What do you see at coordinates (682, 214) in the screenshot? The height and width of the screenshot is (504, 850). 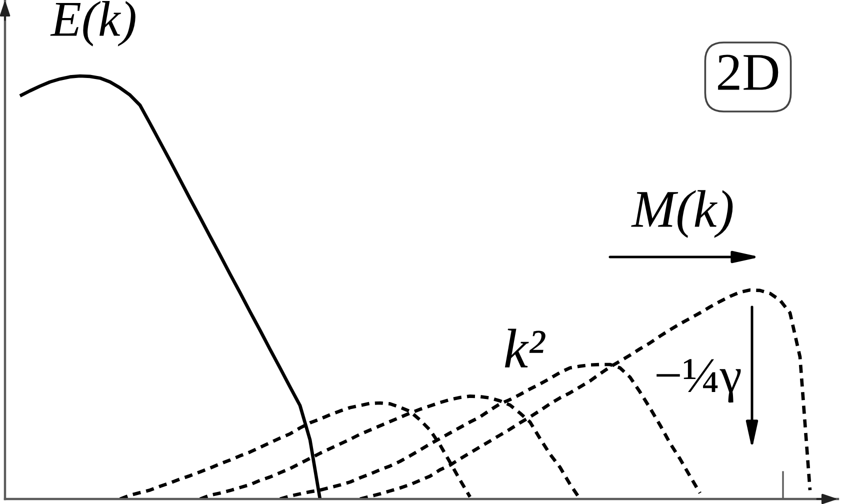 I see `annotation: M(k)` at bounding box center [682, 214].